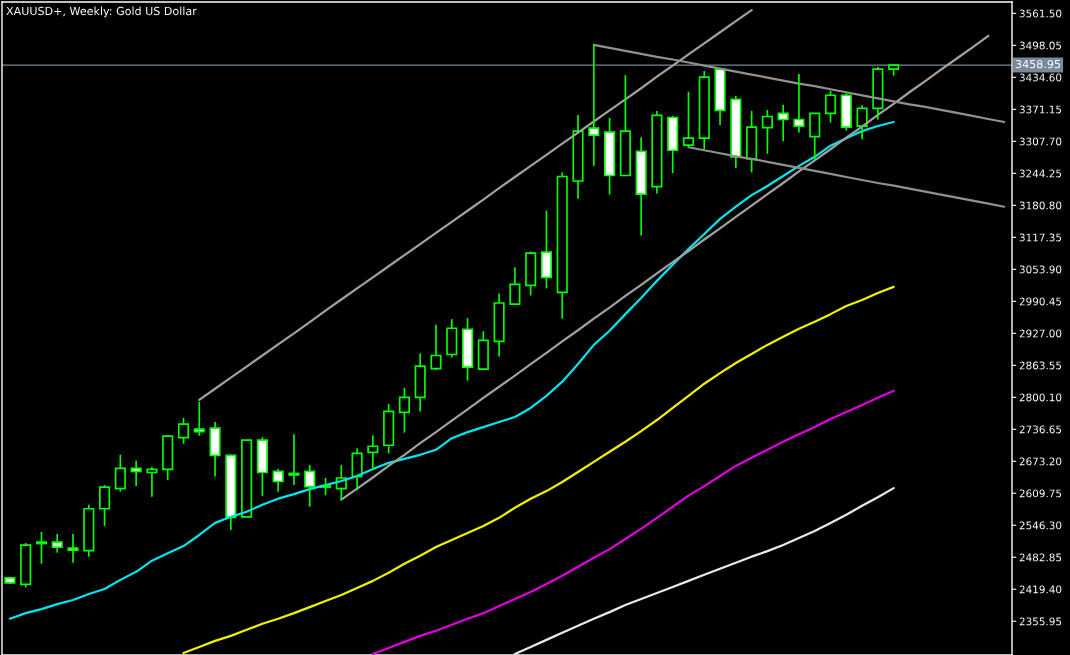 The width and height of the screenshot is (1070, 655). What do you see at coordinates (1040, 333) in the screenshot?
I see `y-tick-label: 2927.00` at bounding box center [1040, 333].